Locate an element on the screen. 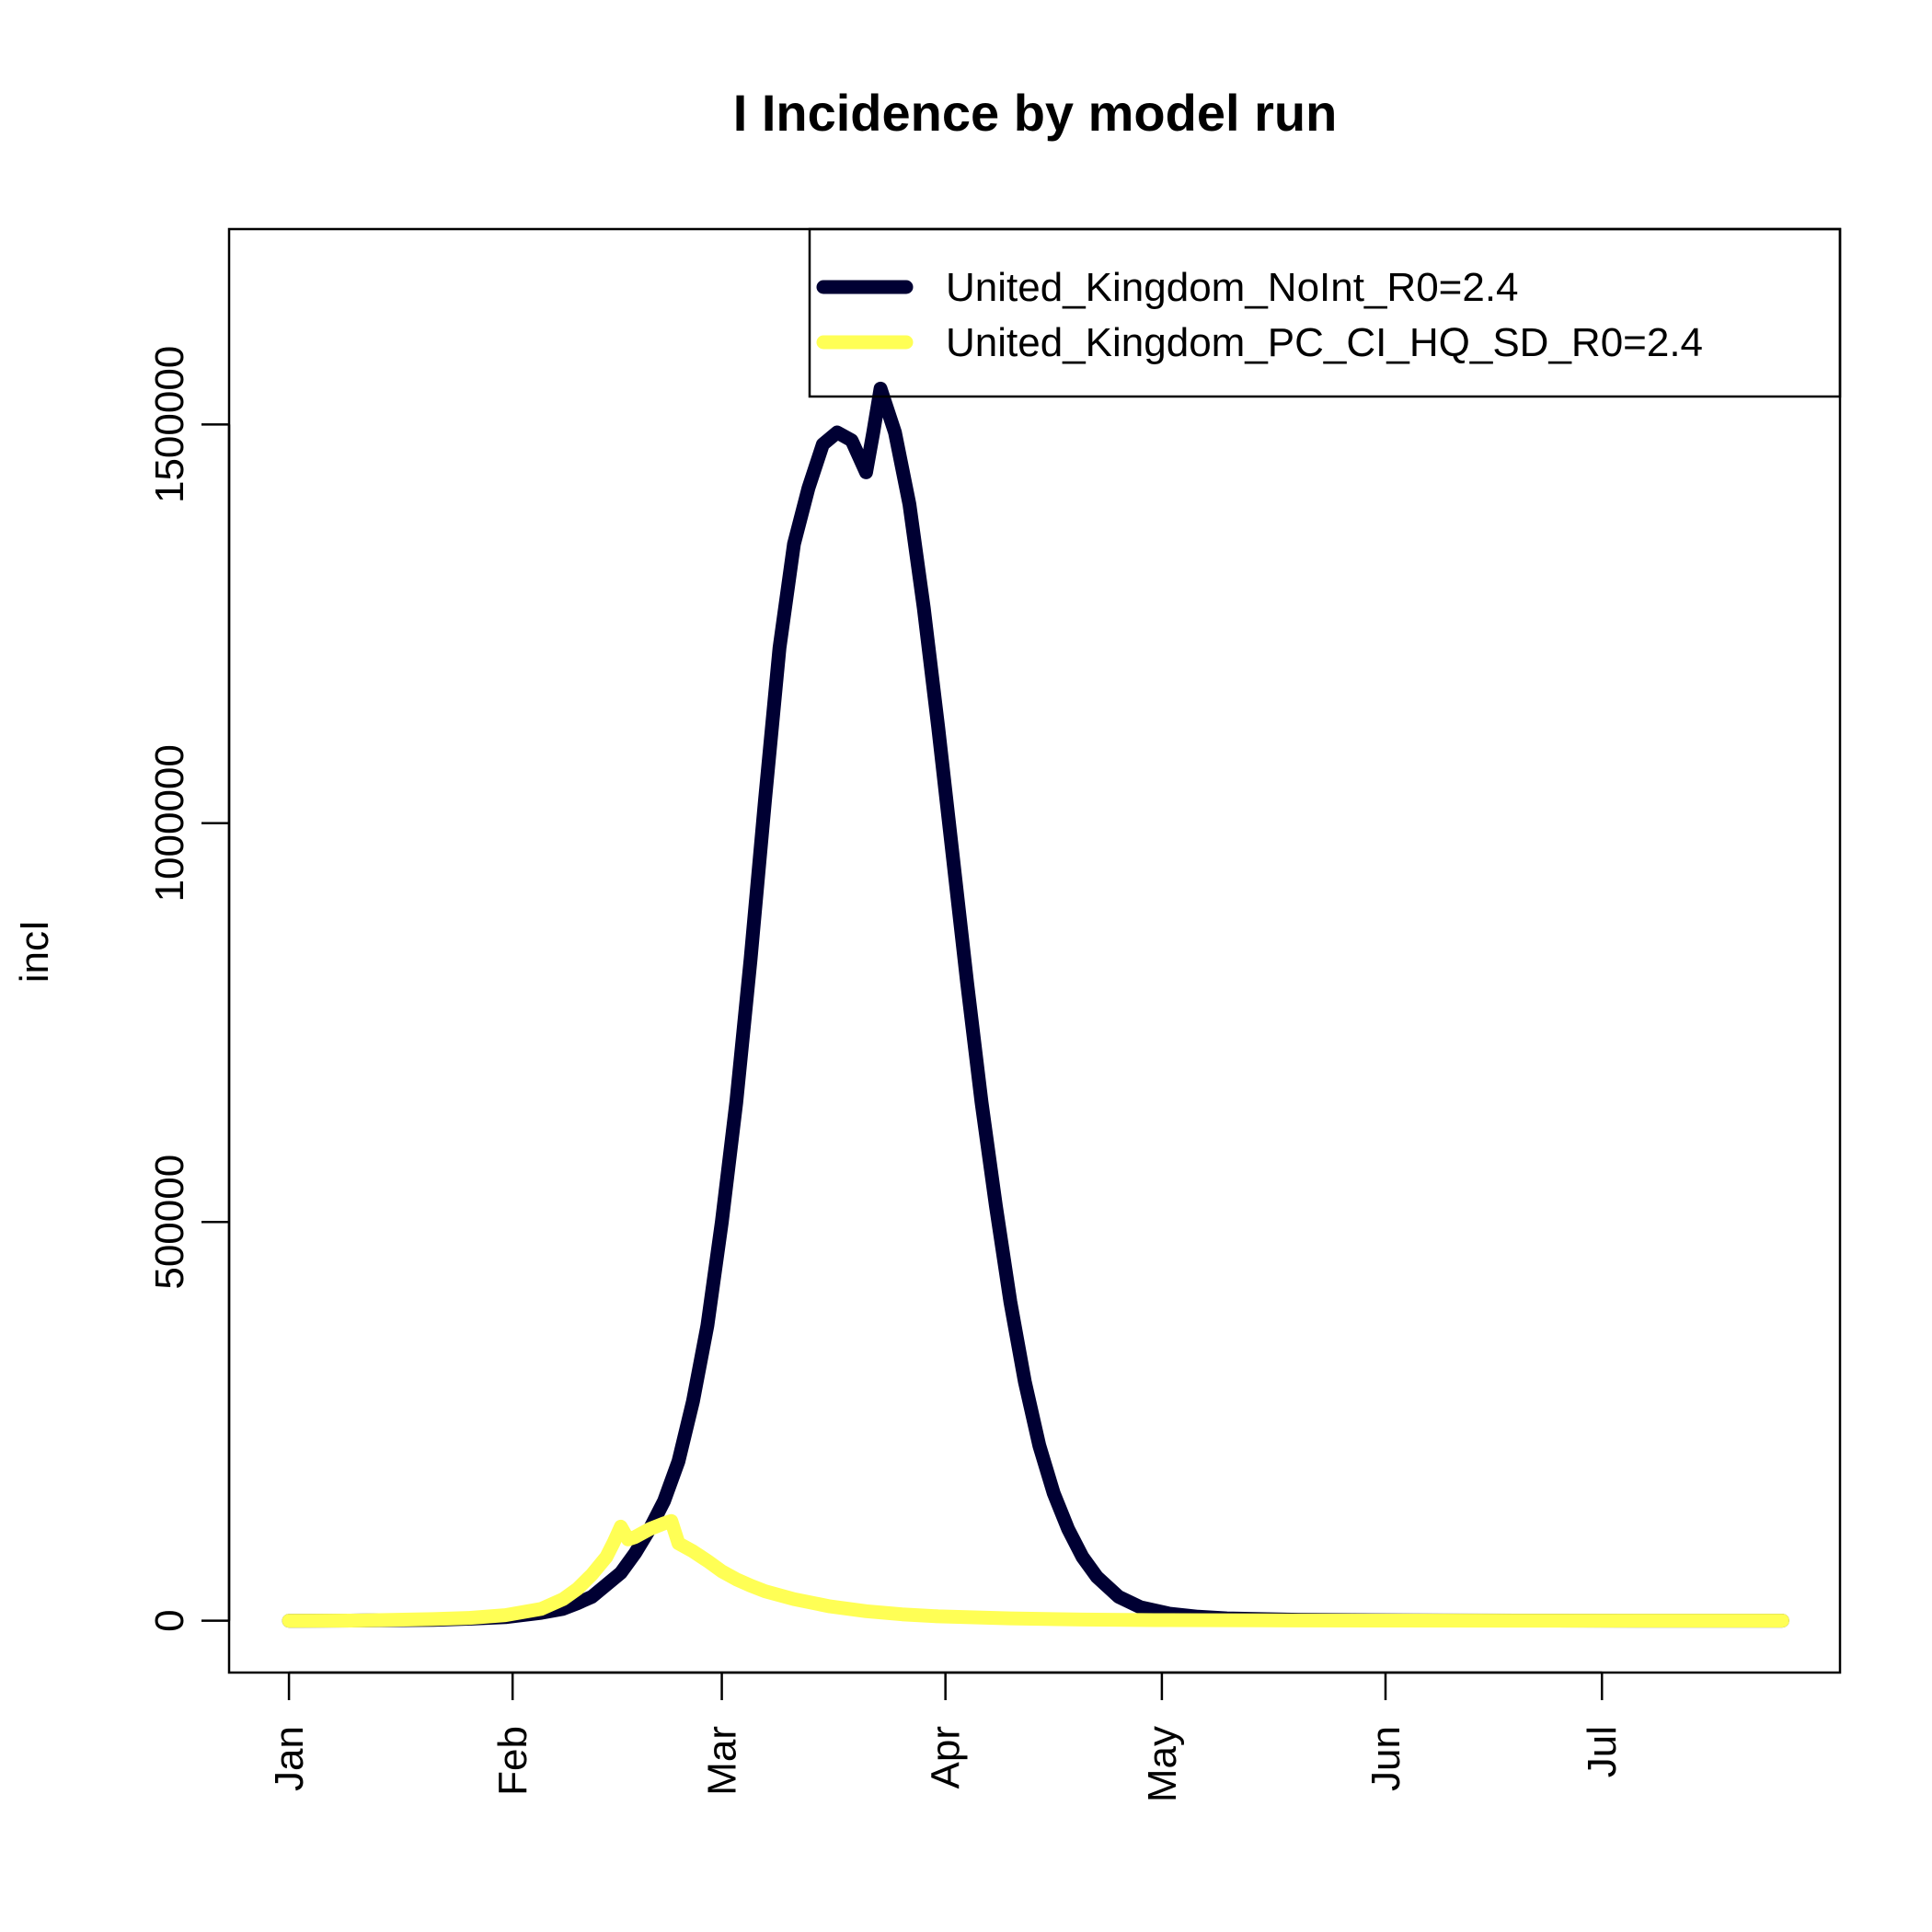 The height and width of the screenshot is (1932, 1932). y-tick-label: 1000000 is located at coordinates (169, 823).